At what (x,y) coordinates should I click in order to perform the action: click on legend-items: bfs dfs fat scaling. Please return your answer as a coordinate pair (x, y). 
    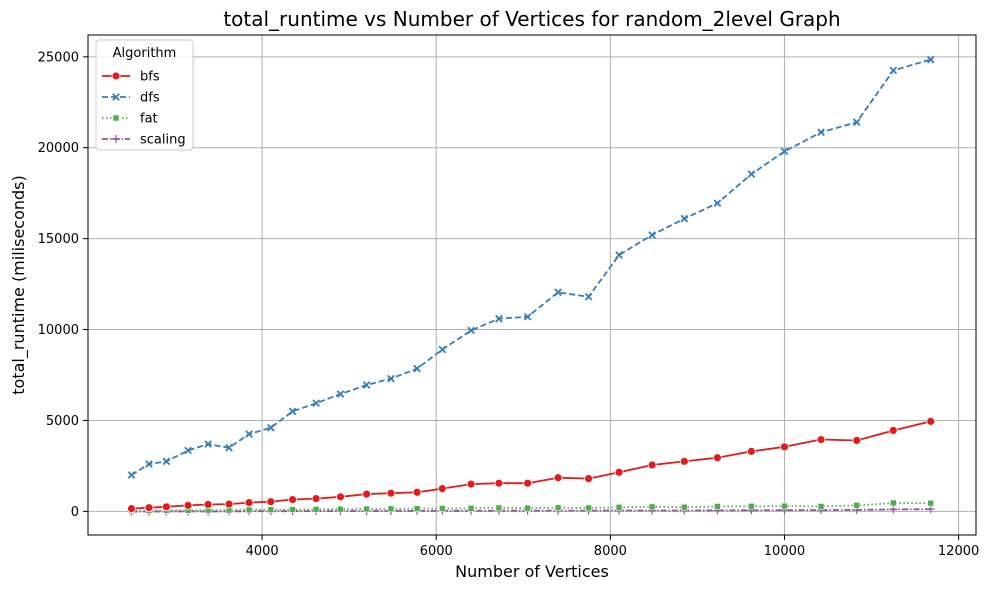
    Looking at the image, I should click on (144, 109).